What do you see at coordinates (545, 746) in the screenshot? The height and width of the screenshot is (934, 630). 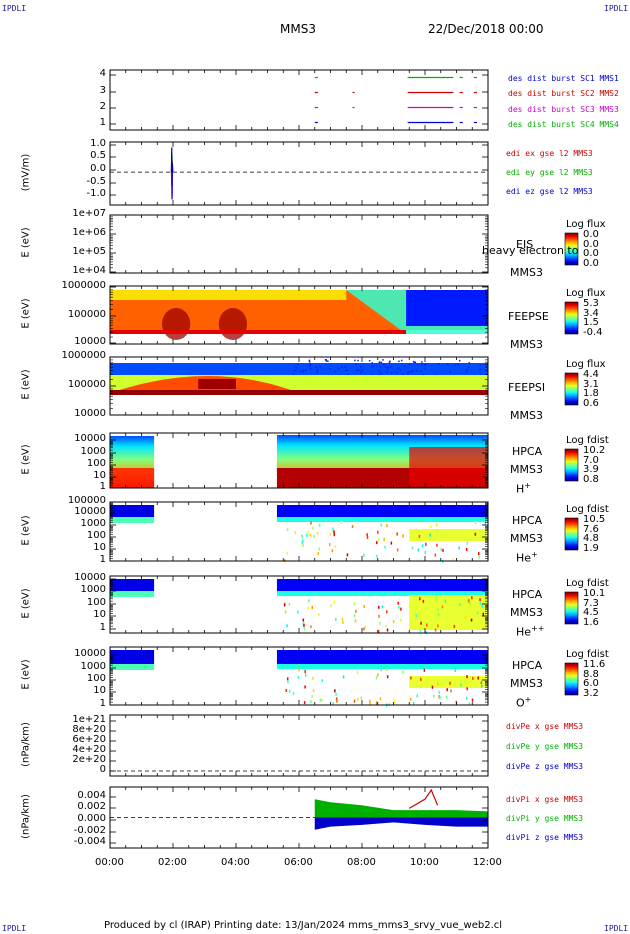 I see `divpe-legend-1: divPe y gse MMS3` at bounding box center [545, 746].